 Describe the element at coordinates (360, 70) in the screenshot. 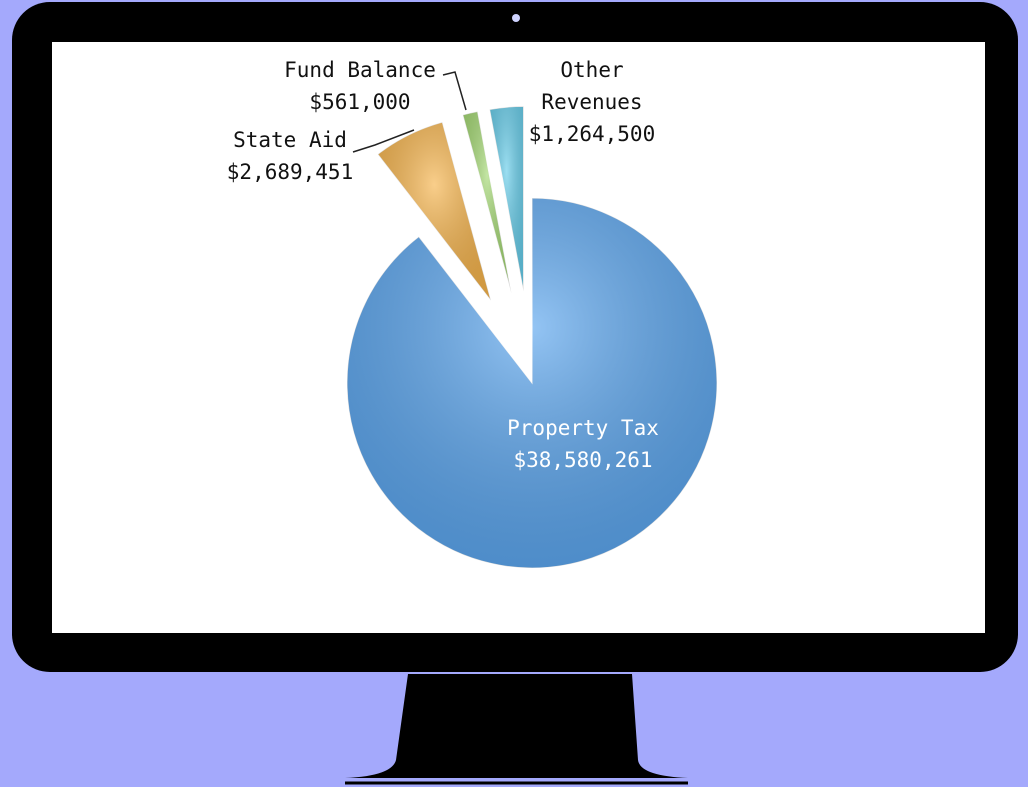

I see `slice-label: Fund Balance` at that location.